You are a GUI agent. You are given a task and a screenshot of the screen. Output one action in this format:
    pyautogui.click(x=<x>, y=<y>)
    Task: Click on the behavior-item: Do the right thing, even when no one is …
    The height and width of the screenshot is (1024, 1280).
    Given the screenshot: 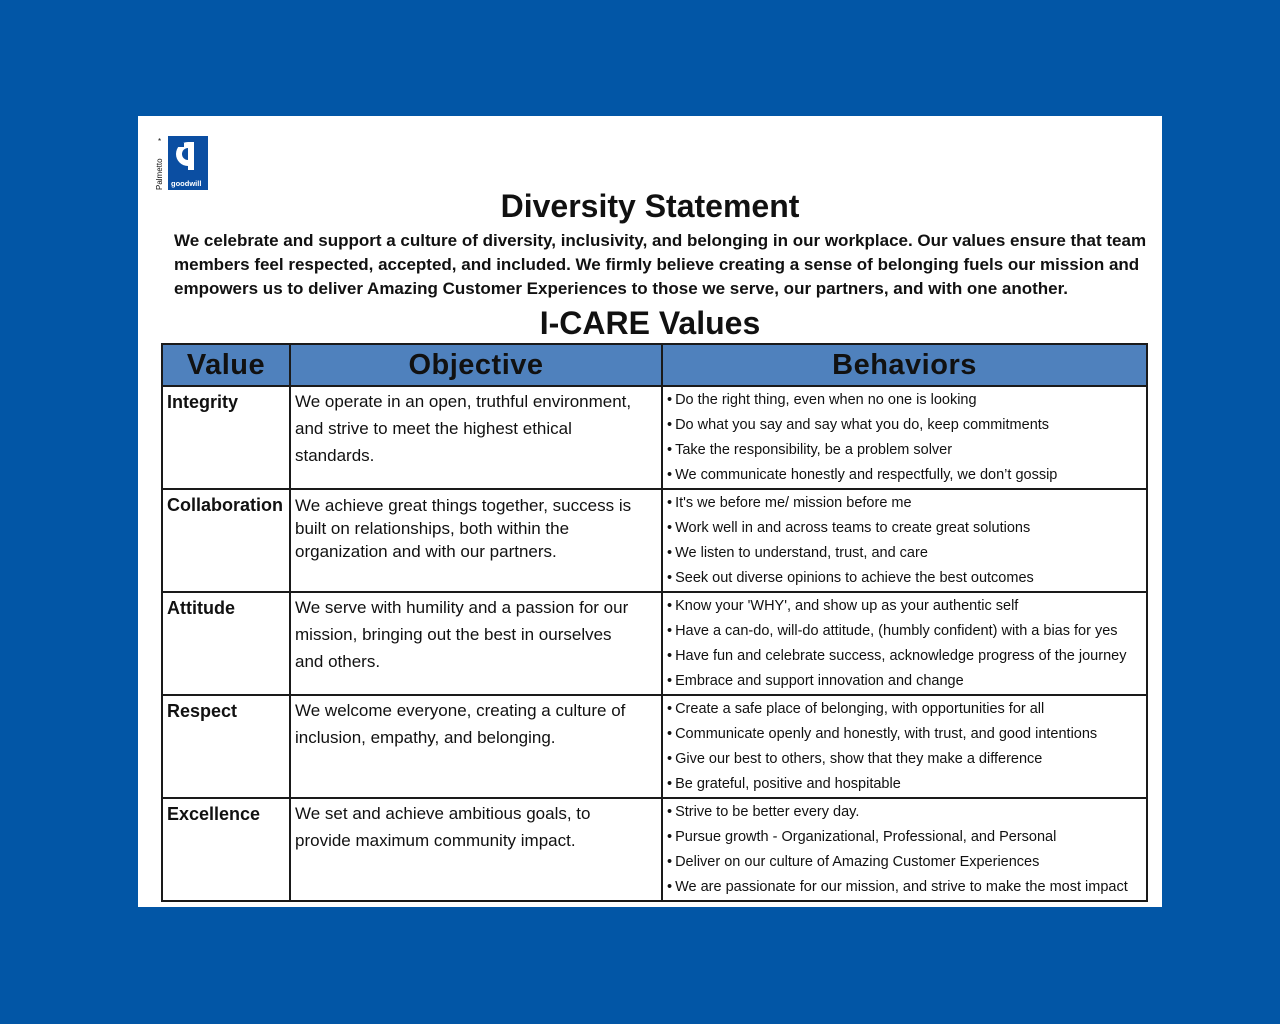 What is the action you would take?
    pyautogui.click(x=905, y=400)
    